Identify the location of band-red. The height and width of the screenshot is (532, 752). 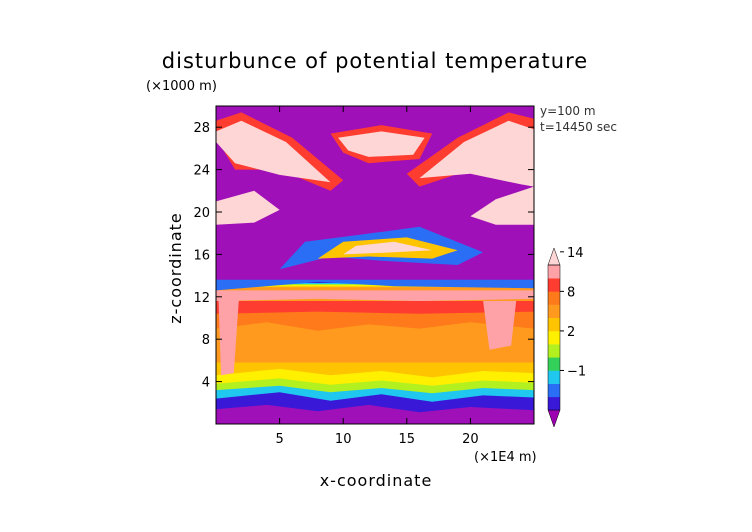
(375, 307).